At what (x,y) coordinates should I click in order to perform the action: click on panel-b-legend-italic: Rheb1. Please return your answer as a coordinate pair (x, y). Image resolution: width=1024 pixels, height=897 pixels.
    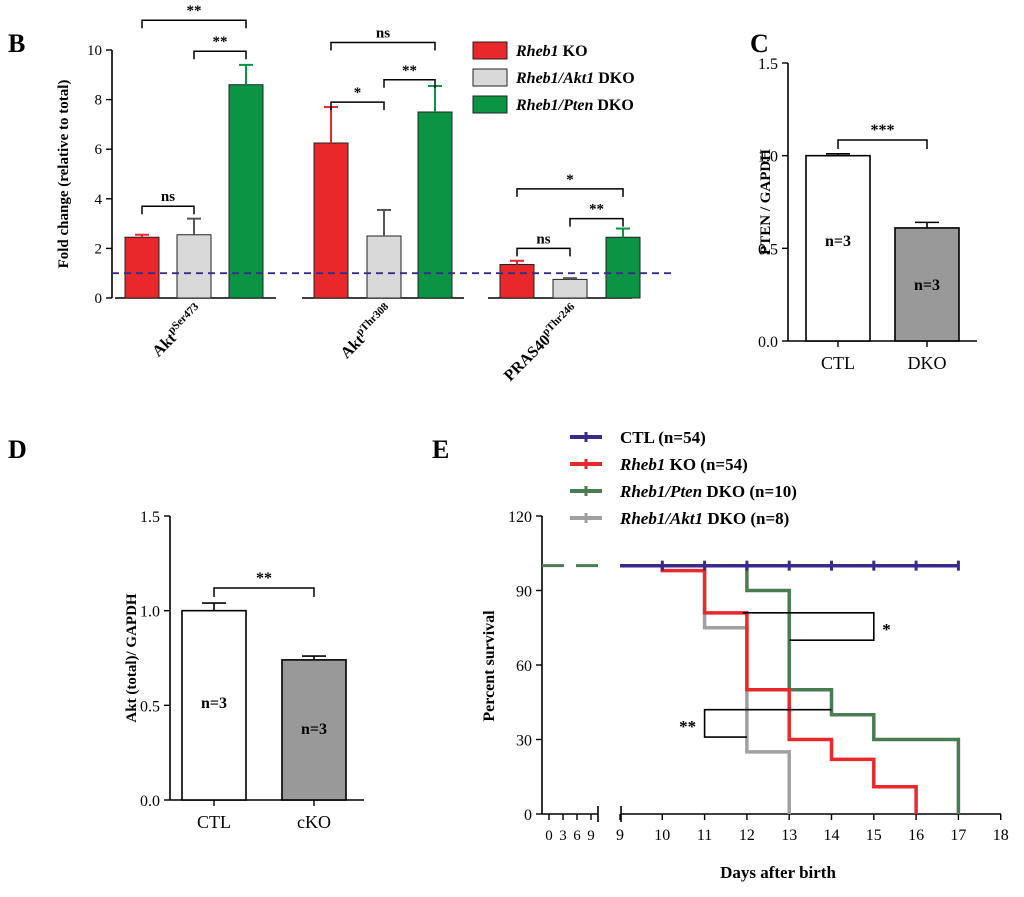
    Looking at the image, I should click on (537, 51).